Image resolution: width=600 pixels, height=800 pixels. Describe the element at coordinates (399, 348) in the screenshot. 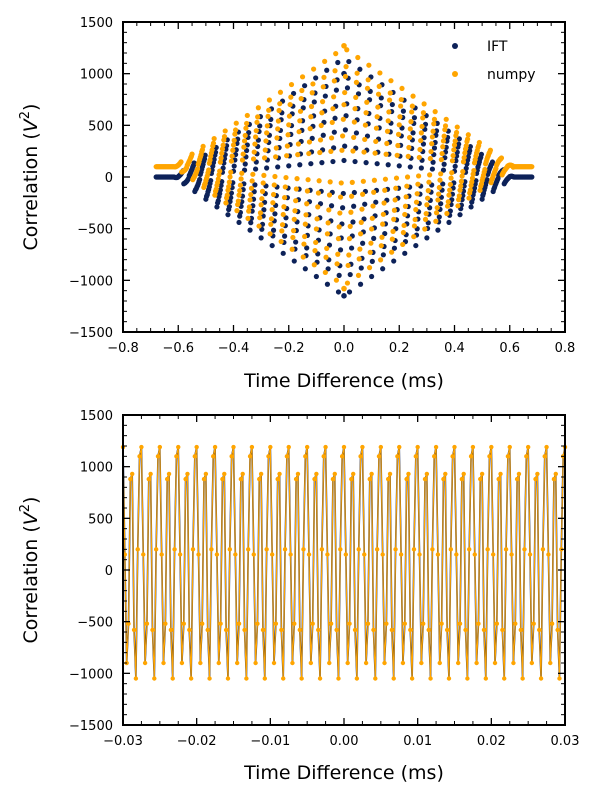

I see `top-x-tick-label: 0.2` at that location.